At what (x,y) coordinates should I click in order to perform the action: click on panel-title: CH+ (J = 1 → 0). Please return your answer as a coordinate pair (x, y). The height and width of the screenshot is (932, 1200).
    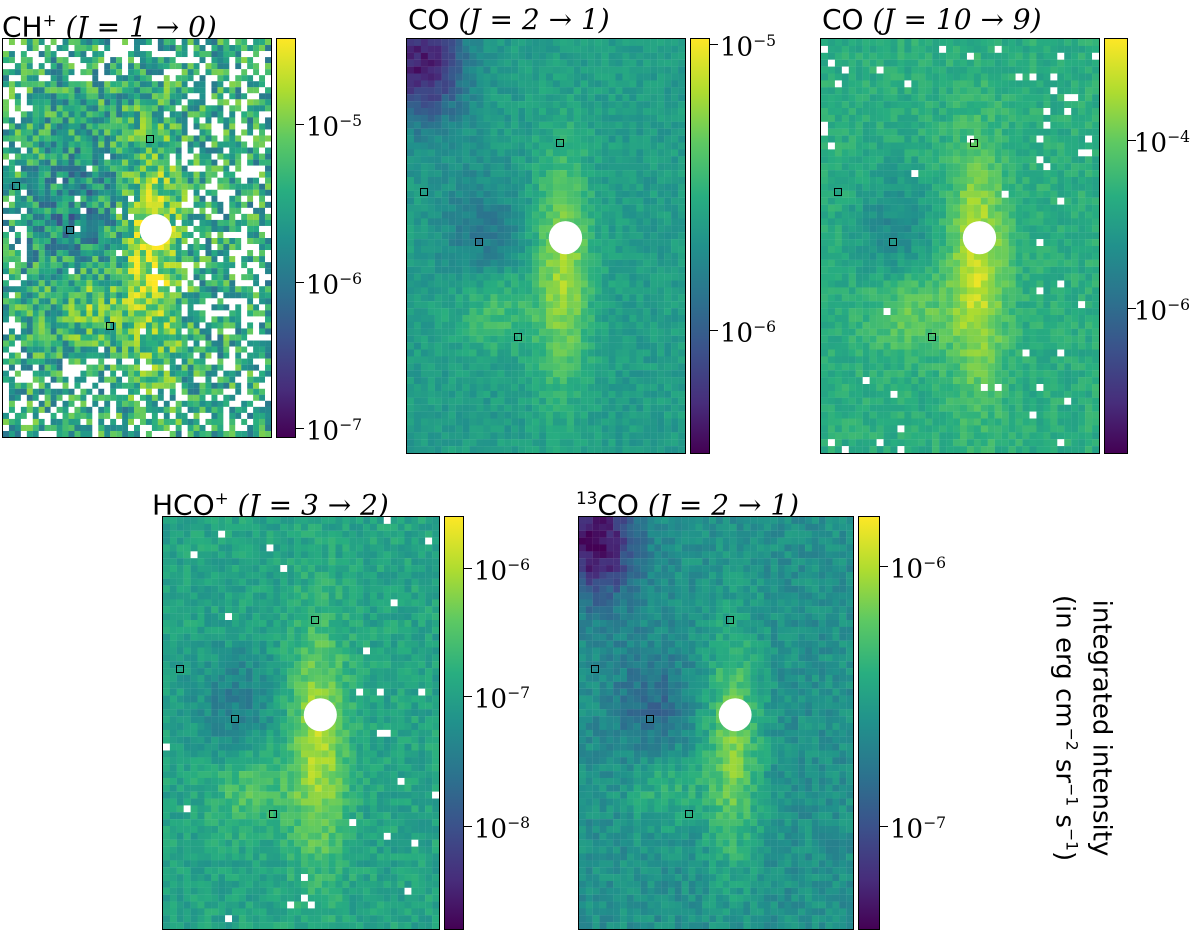
    Looking at the image, I should click on (109, 27).